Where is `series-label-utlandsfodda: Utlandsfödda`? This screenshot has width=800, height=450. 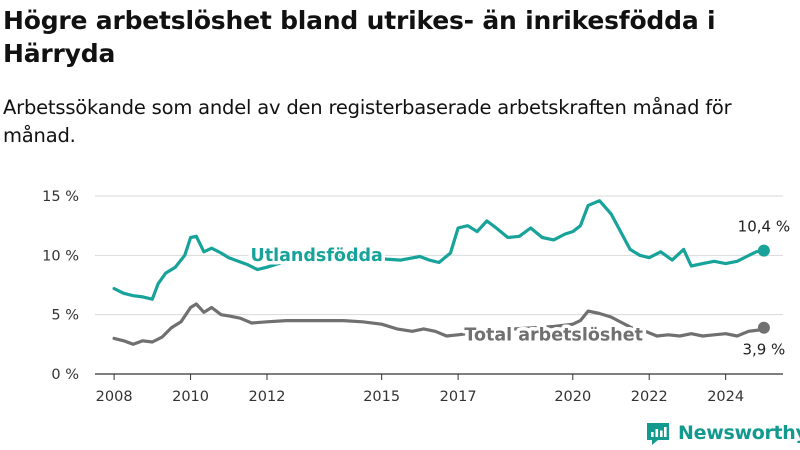
series-label-utlandsfodda: Utlandsfödda is located at coordinates (317, 256).